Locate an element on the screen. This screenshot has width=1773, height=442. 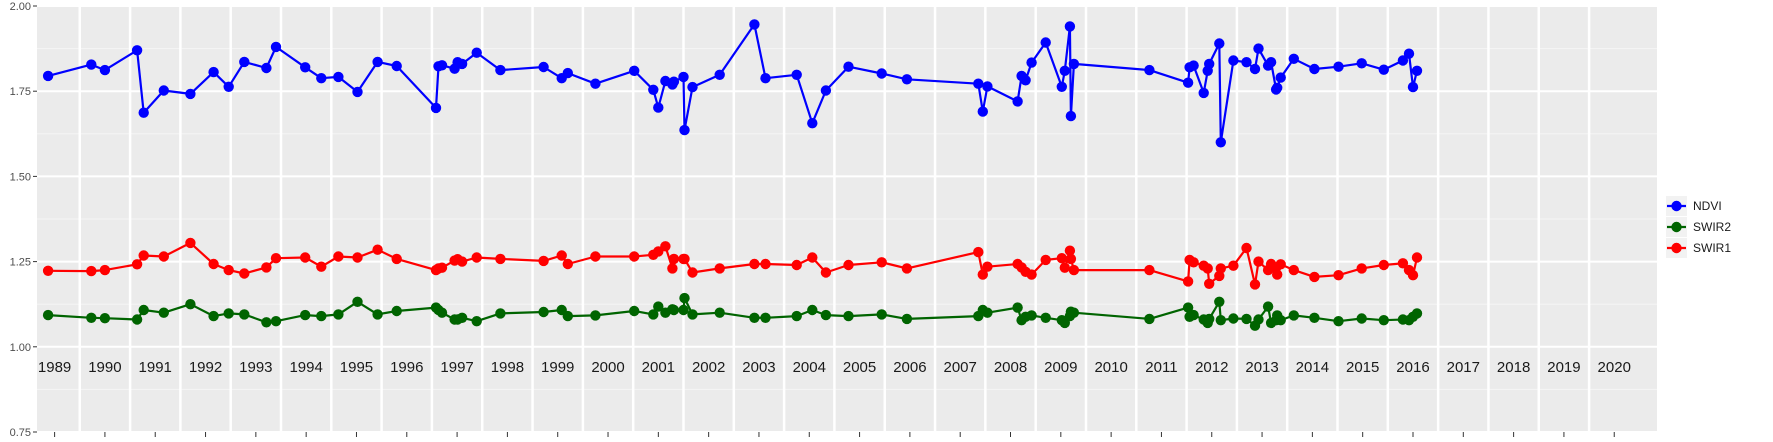
year-label: 2017 is located at coordinates (1463, 367).